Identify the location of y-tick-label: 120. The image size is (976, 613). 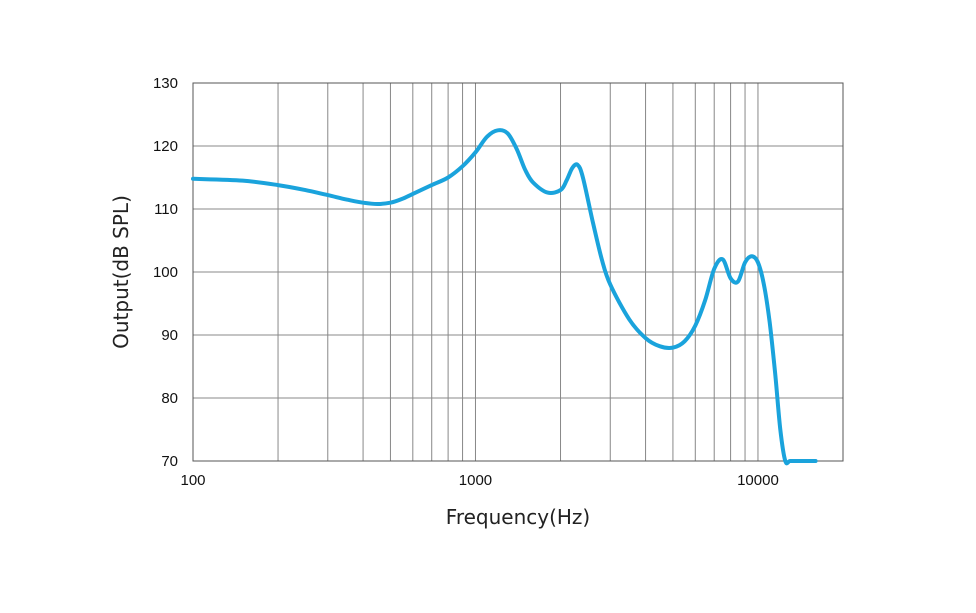
(165, 146).